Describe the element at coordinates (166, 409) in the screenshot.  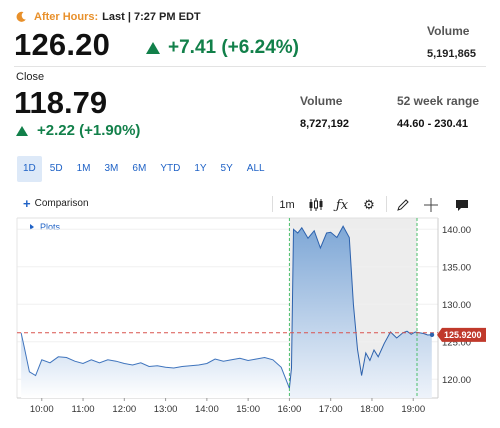
I see `x-tick-label: 13:00` at that location.